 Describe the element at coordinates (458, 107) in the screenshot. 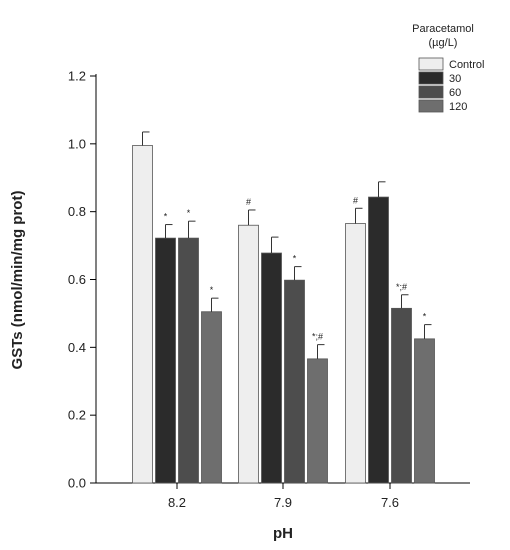

I see `legend-label: 120` at that location.